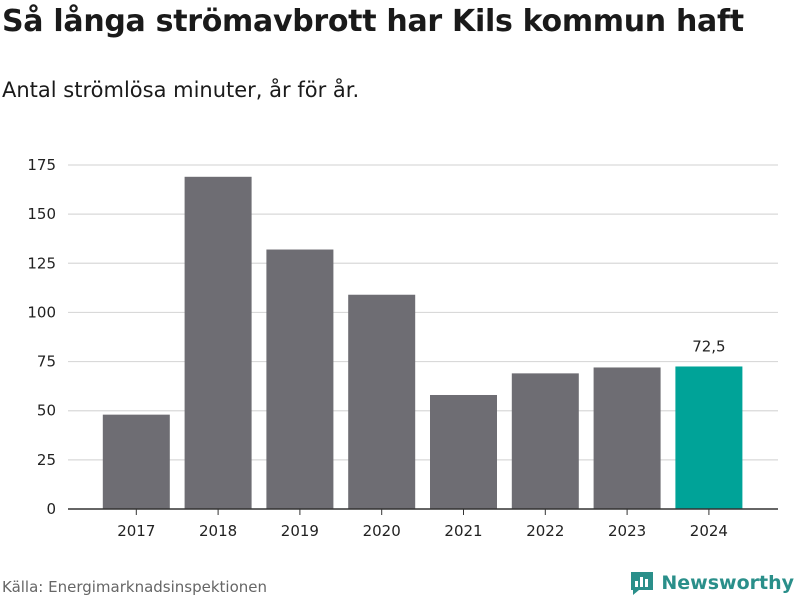  Describe the element at coordinates (46, 362) in the screenshot. I see `y-tick-label: 75` at that location.